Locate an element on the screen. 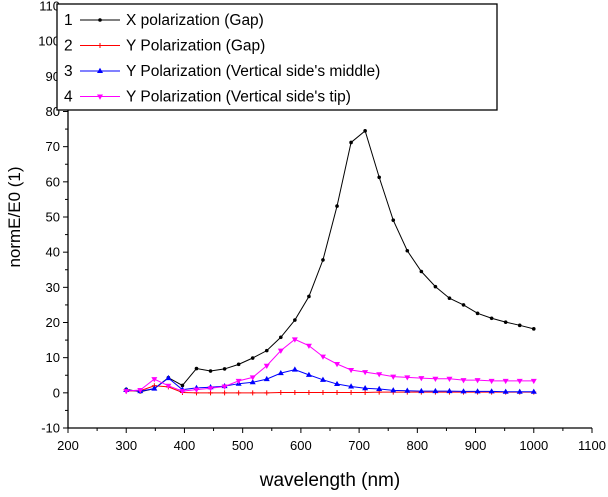 Image resolution: width=608 pixels, height=497 pixels. legend-number: 4 is located at coordinates (68, 97).